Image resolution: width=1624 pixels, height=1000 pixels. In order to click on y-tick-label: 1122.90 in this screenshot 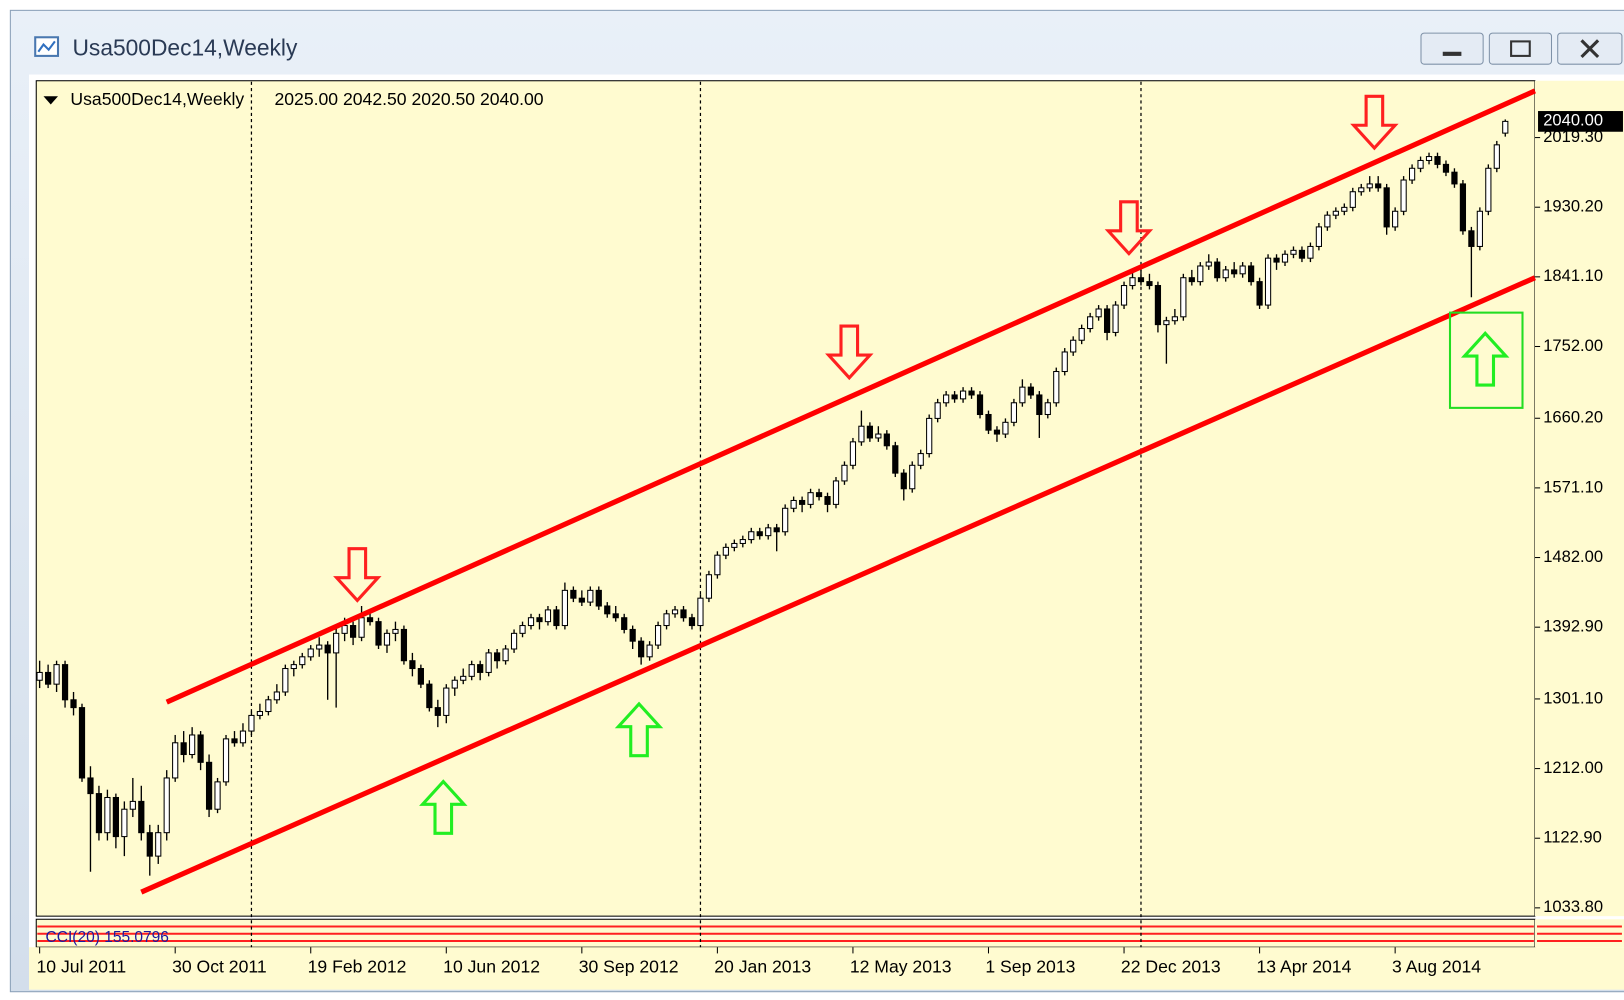, I will do `click(1572, 837)`.